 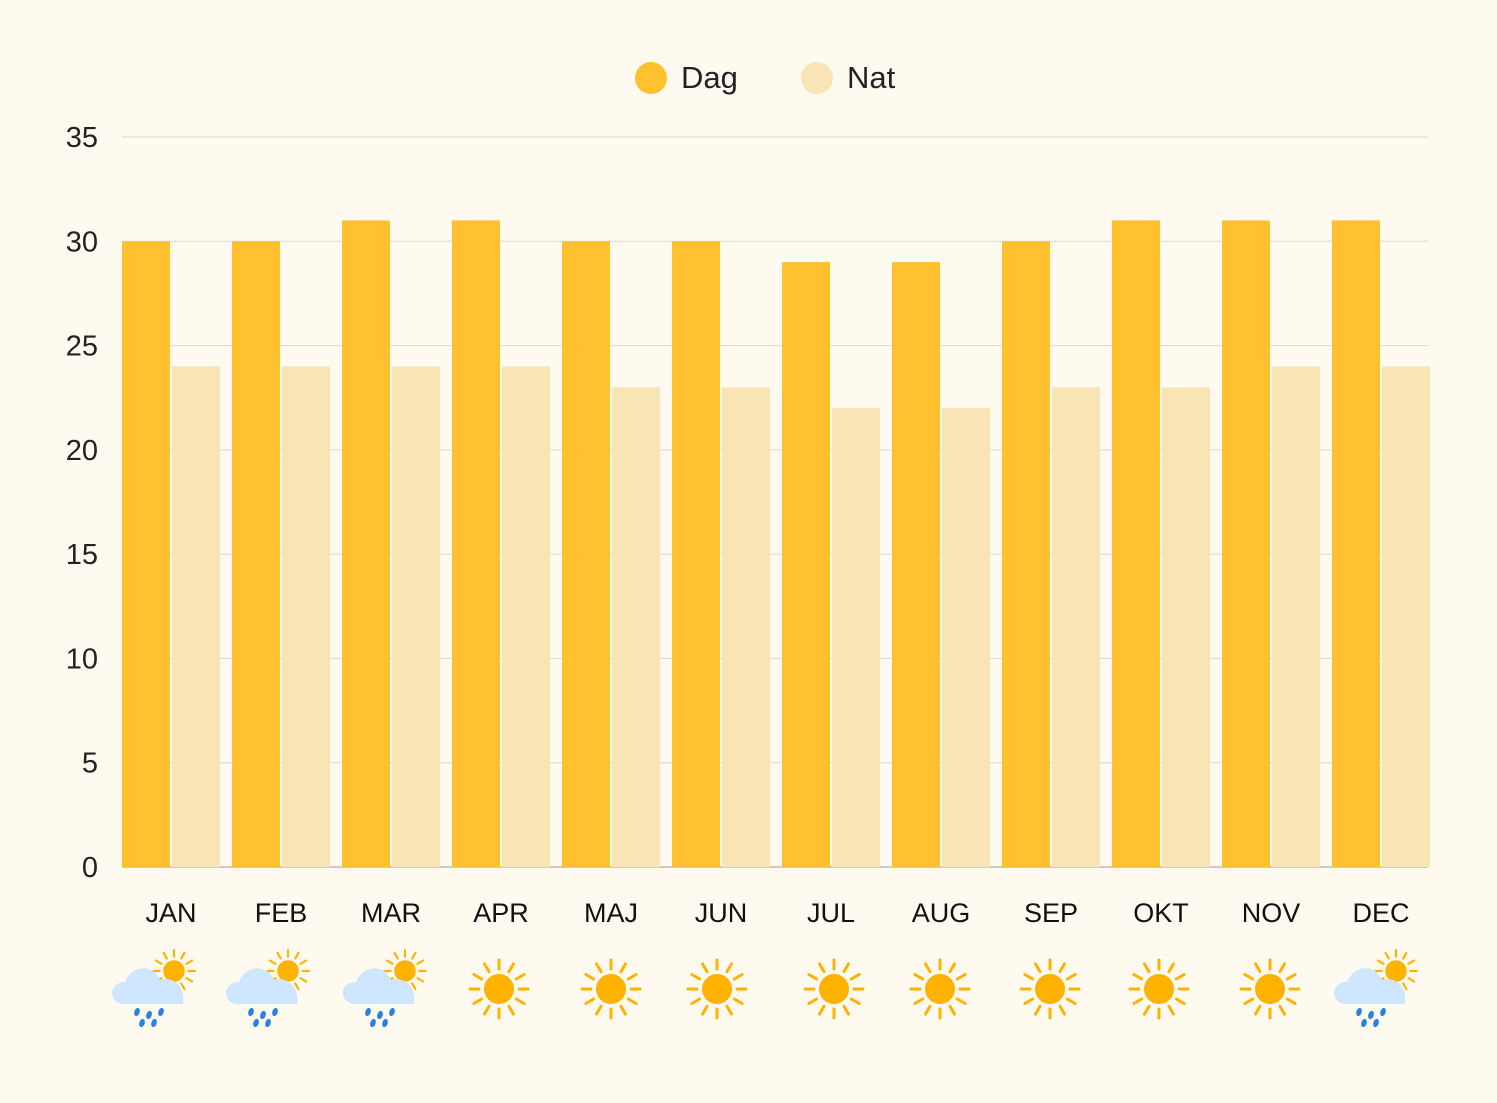 I want to click on rain-cloud-sun-icon-sun, so click(x=405, y=971).